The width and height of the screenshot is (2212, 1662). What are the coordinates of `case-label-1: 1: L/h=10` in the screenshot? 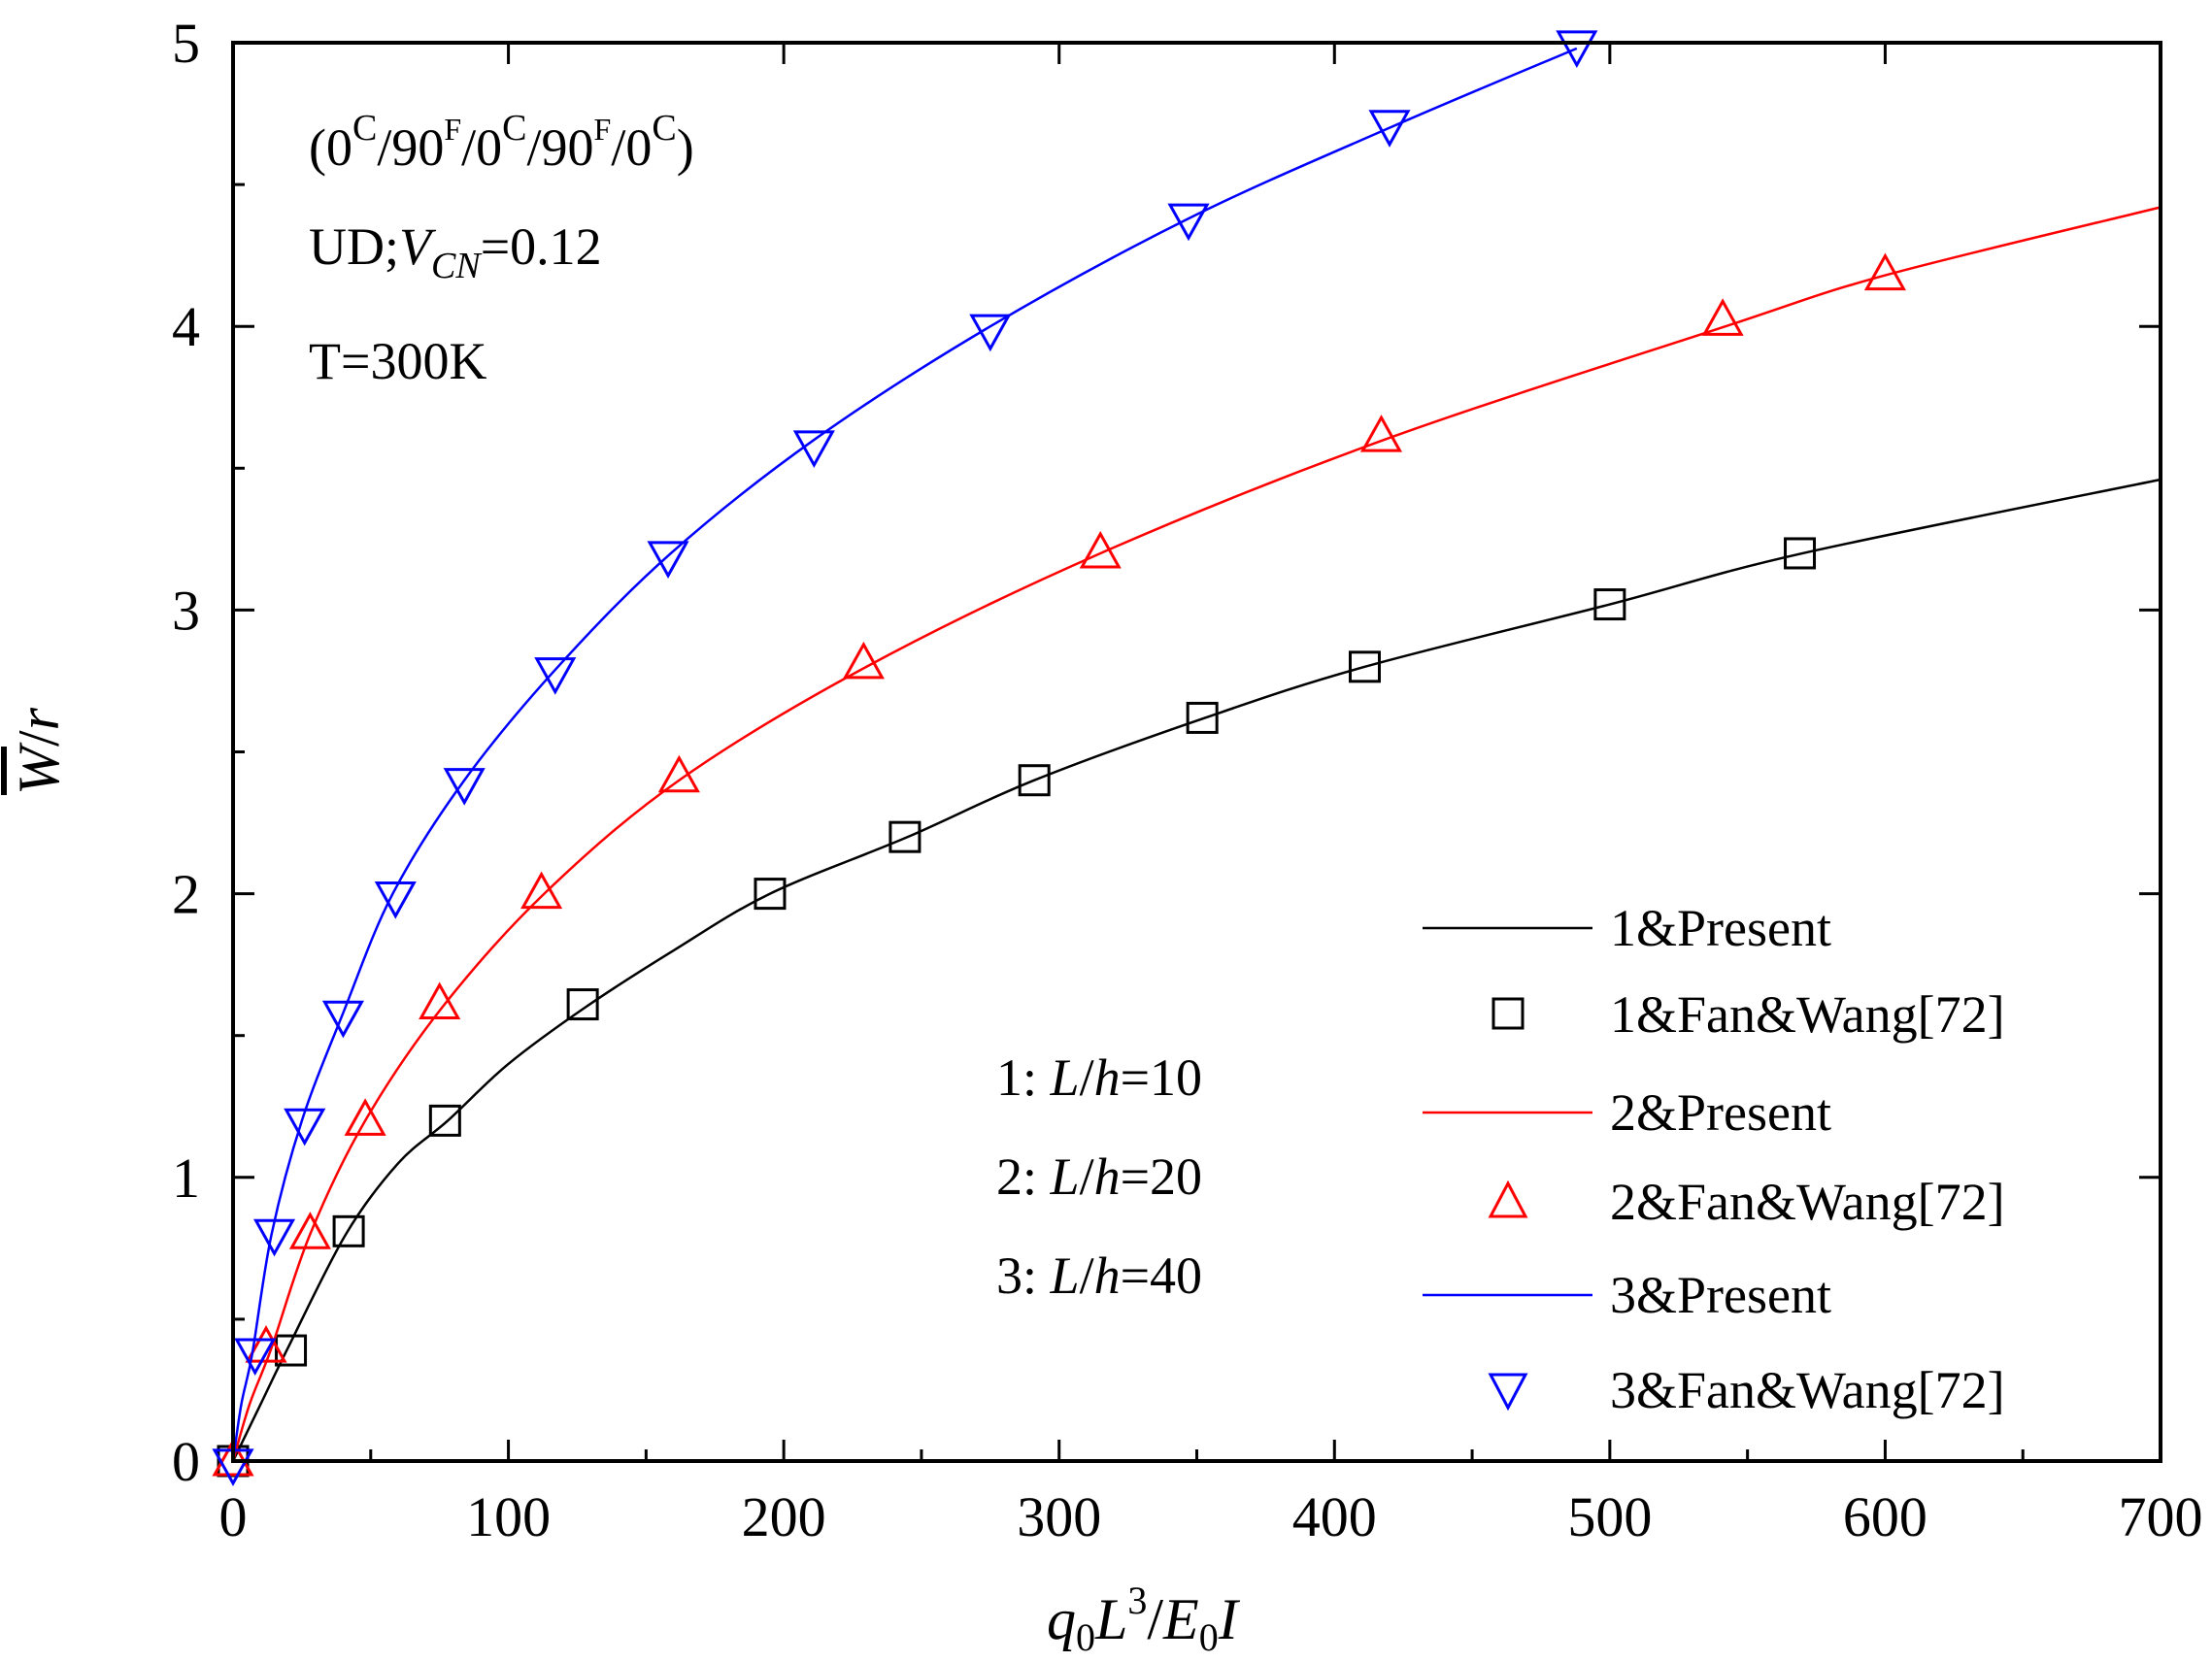 It's located at (1099, 1077).